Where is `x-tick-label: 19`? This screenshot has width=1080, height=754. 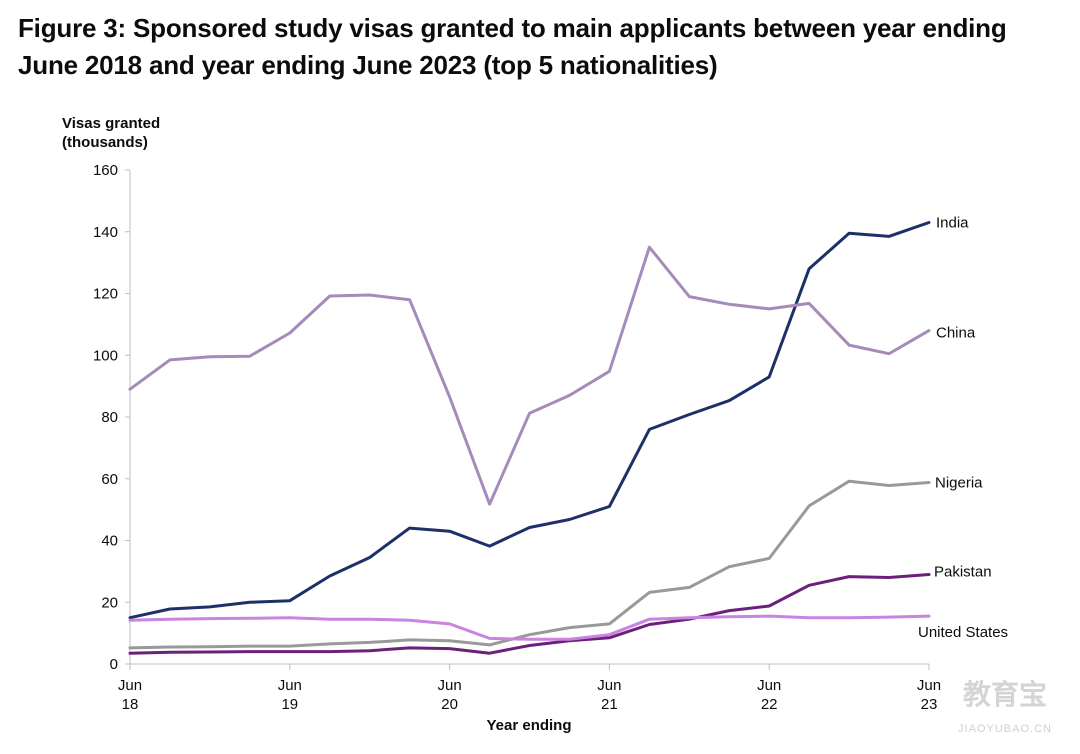
x-tick-label: 19 is located at coordinates (289, 704).